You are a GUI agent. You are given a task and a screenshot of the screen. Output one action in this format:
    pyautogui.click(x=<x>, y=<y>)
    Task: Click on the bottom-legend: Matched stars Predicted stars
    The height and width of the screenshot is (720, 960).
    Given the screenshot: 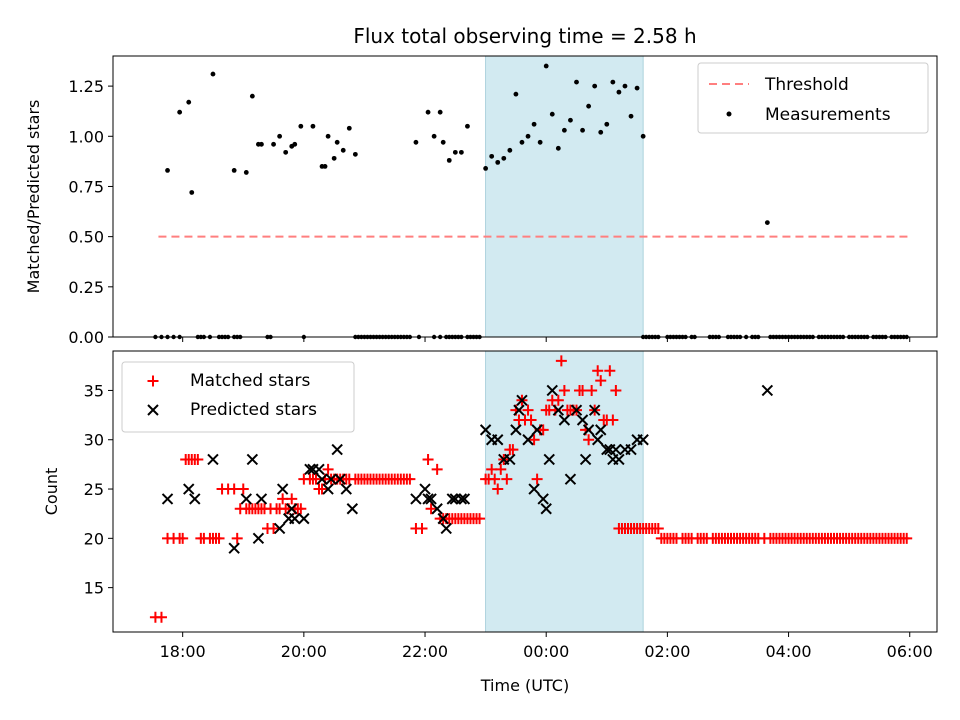 What is the action you would take?
    pyautogui.click(x=238, y=397)
    